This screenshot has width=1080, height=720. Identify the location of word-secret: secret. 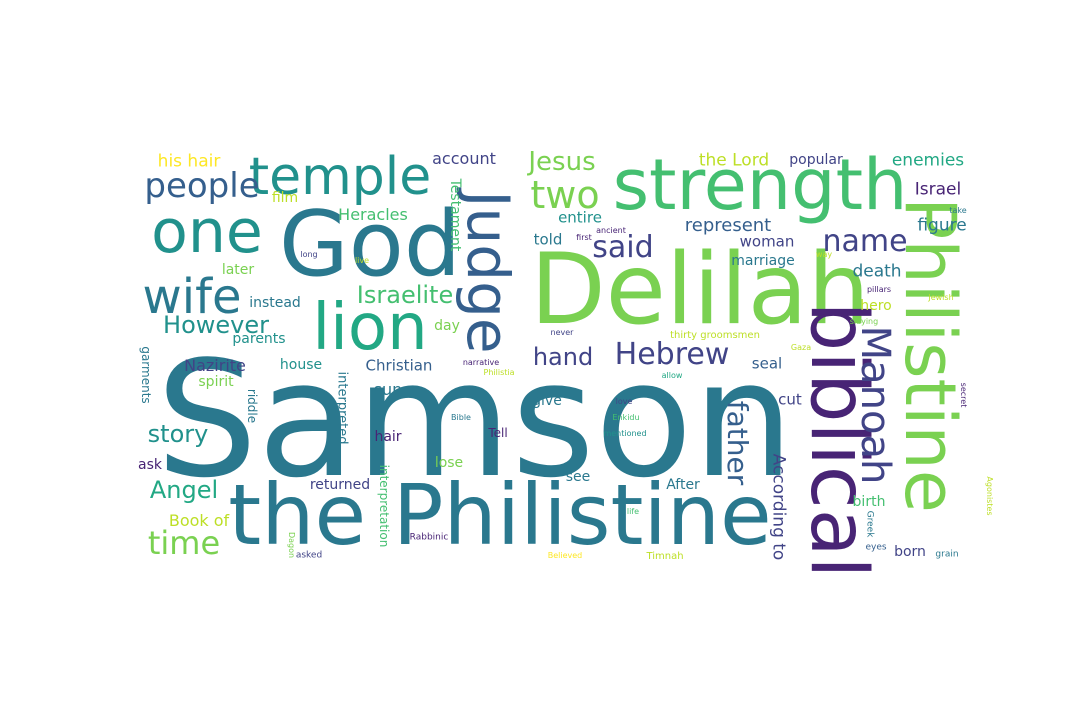
(963, 395).